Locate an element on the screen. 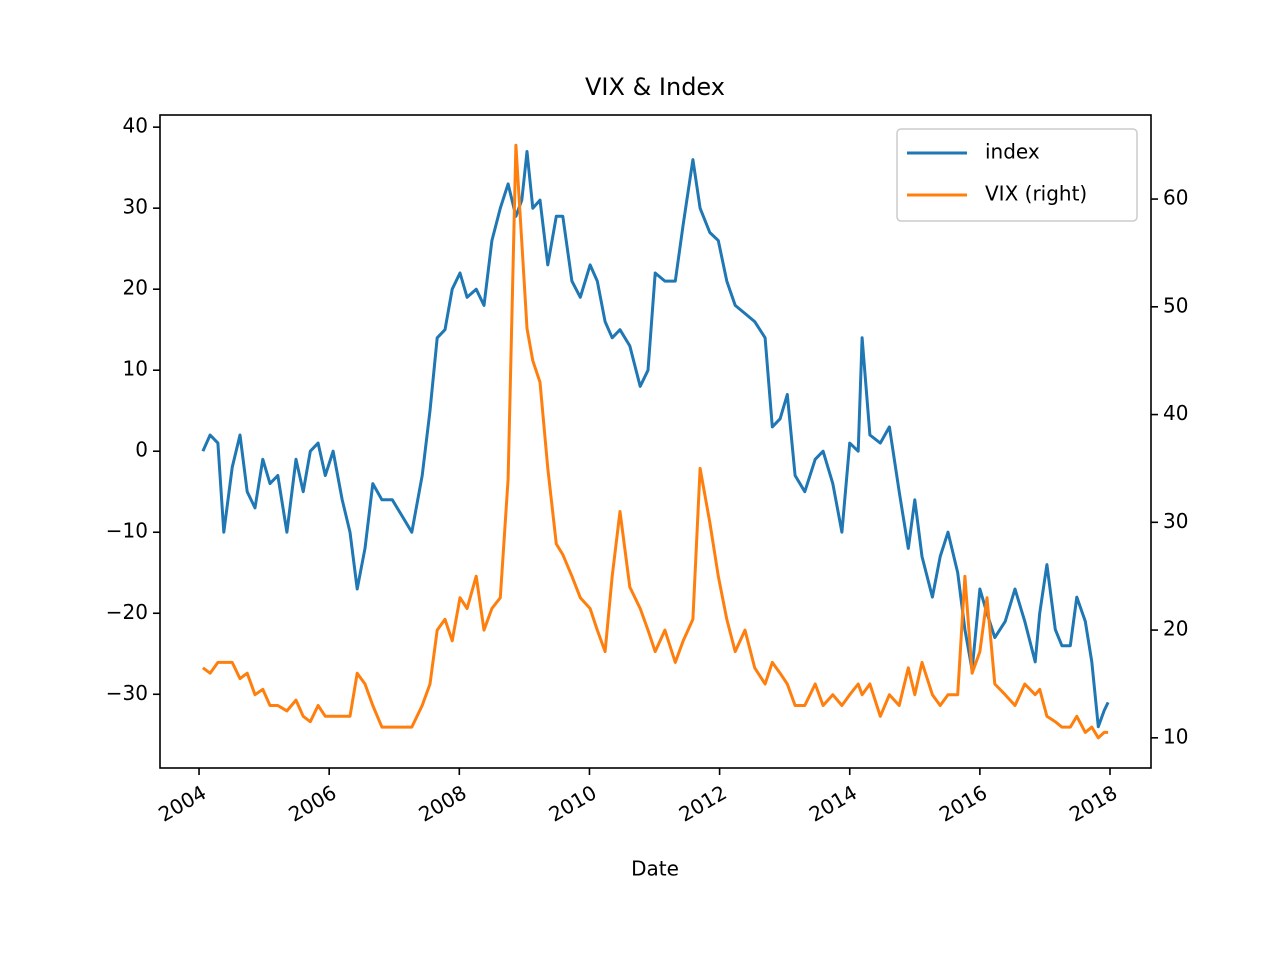  y-tick-label: 20 is located at coordinates (135, 288).